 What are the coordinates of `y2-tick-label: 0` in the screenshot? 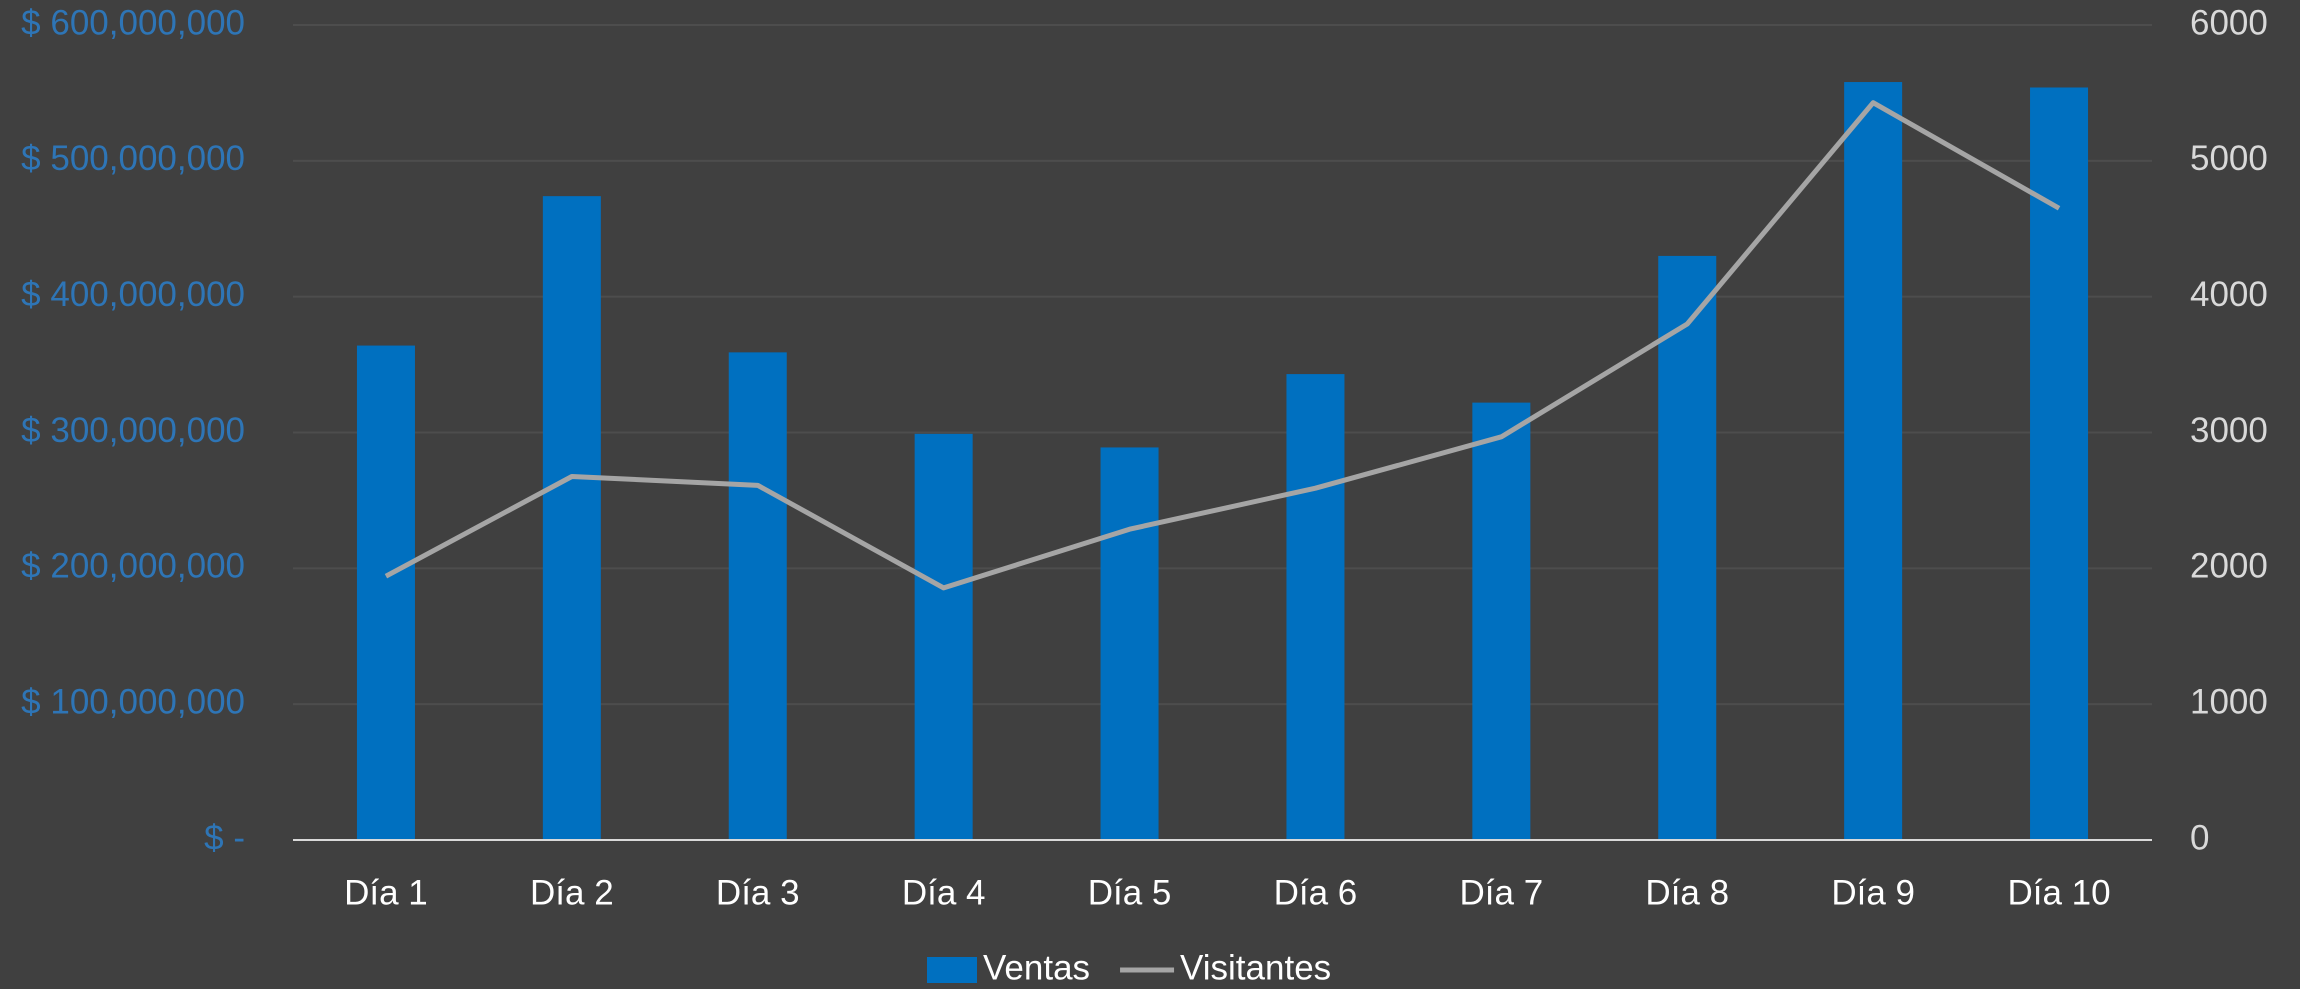 It's located at (2199, 837).